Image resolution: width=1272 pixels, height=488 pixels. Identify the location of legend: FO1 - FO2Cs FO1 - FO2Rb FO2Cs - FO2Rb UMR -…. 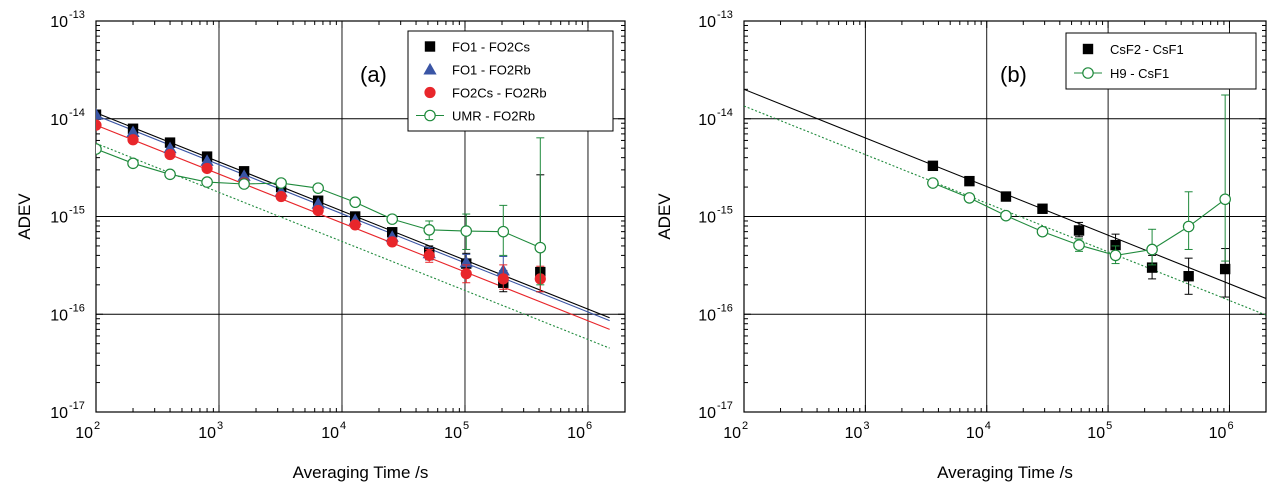
(510, 81).